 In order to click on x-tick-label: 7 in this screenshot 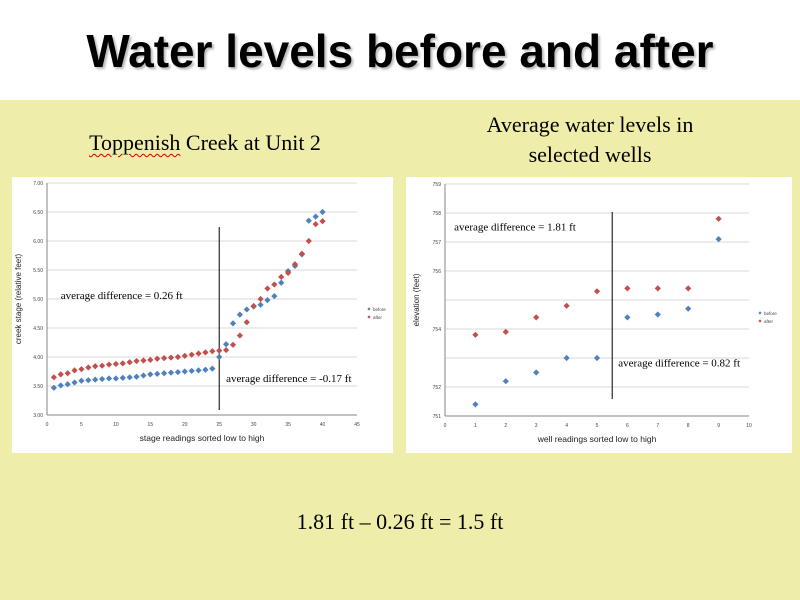, I will do `click(657, 426)`.